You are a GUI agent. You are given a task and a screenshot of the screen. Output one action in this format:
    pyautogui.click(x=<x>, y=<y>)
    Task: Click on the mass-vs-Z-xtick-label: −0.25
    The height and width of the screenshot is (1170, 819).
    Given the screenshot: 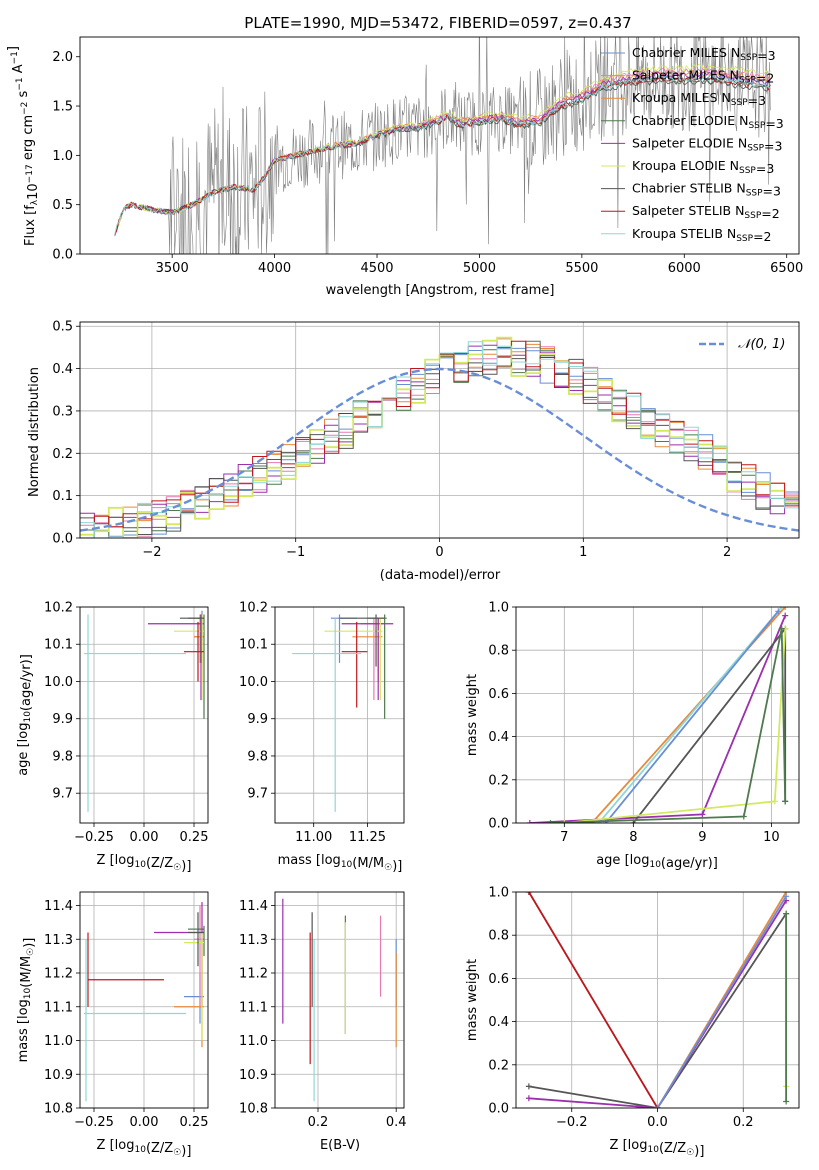 What is the action you would take?
    pyautogui.click(x=94, y=1122)
    